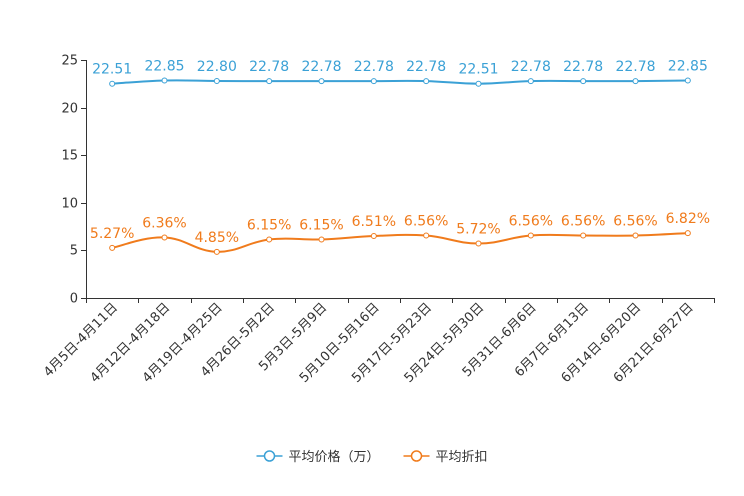  What do you see at coordinates (217, 67) in the screenshot?
I see `data-label: 22.80` at bounding box center [217, 67].